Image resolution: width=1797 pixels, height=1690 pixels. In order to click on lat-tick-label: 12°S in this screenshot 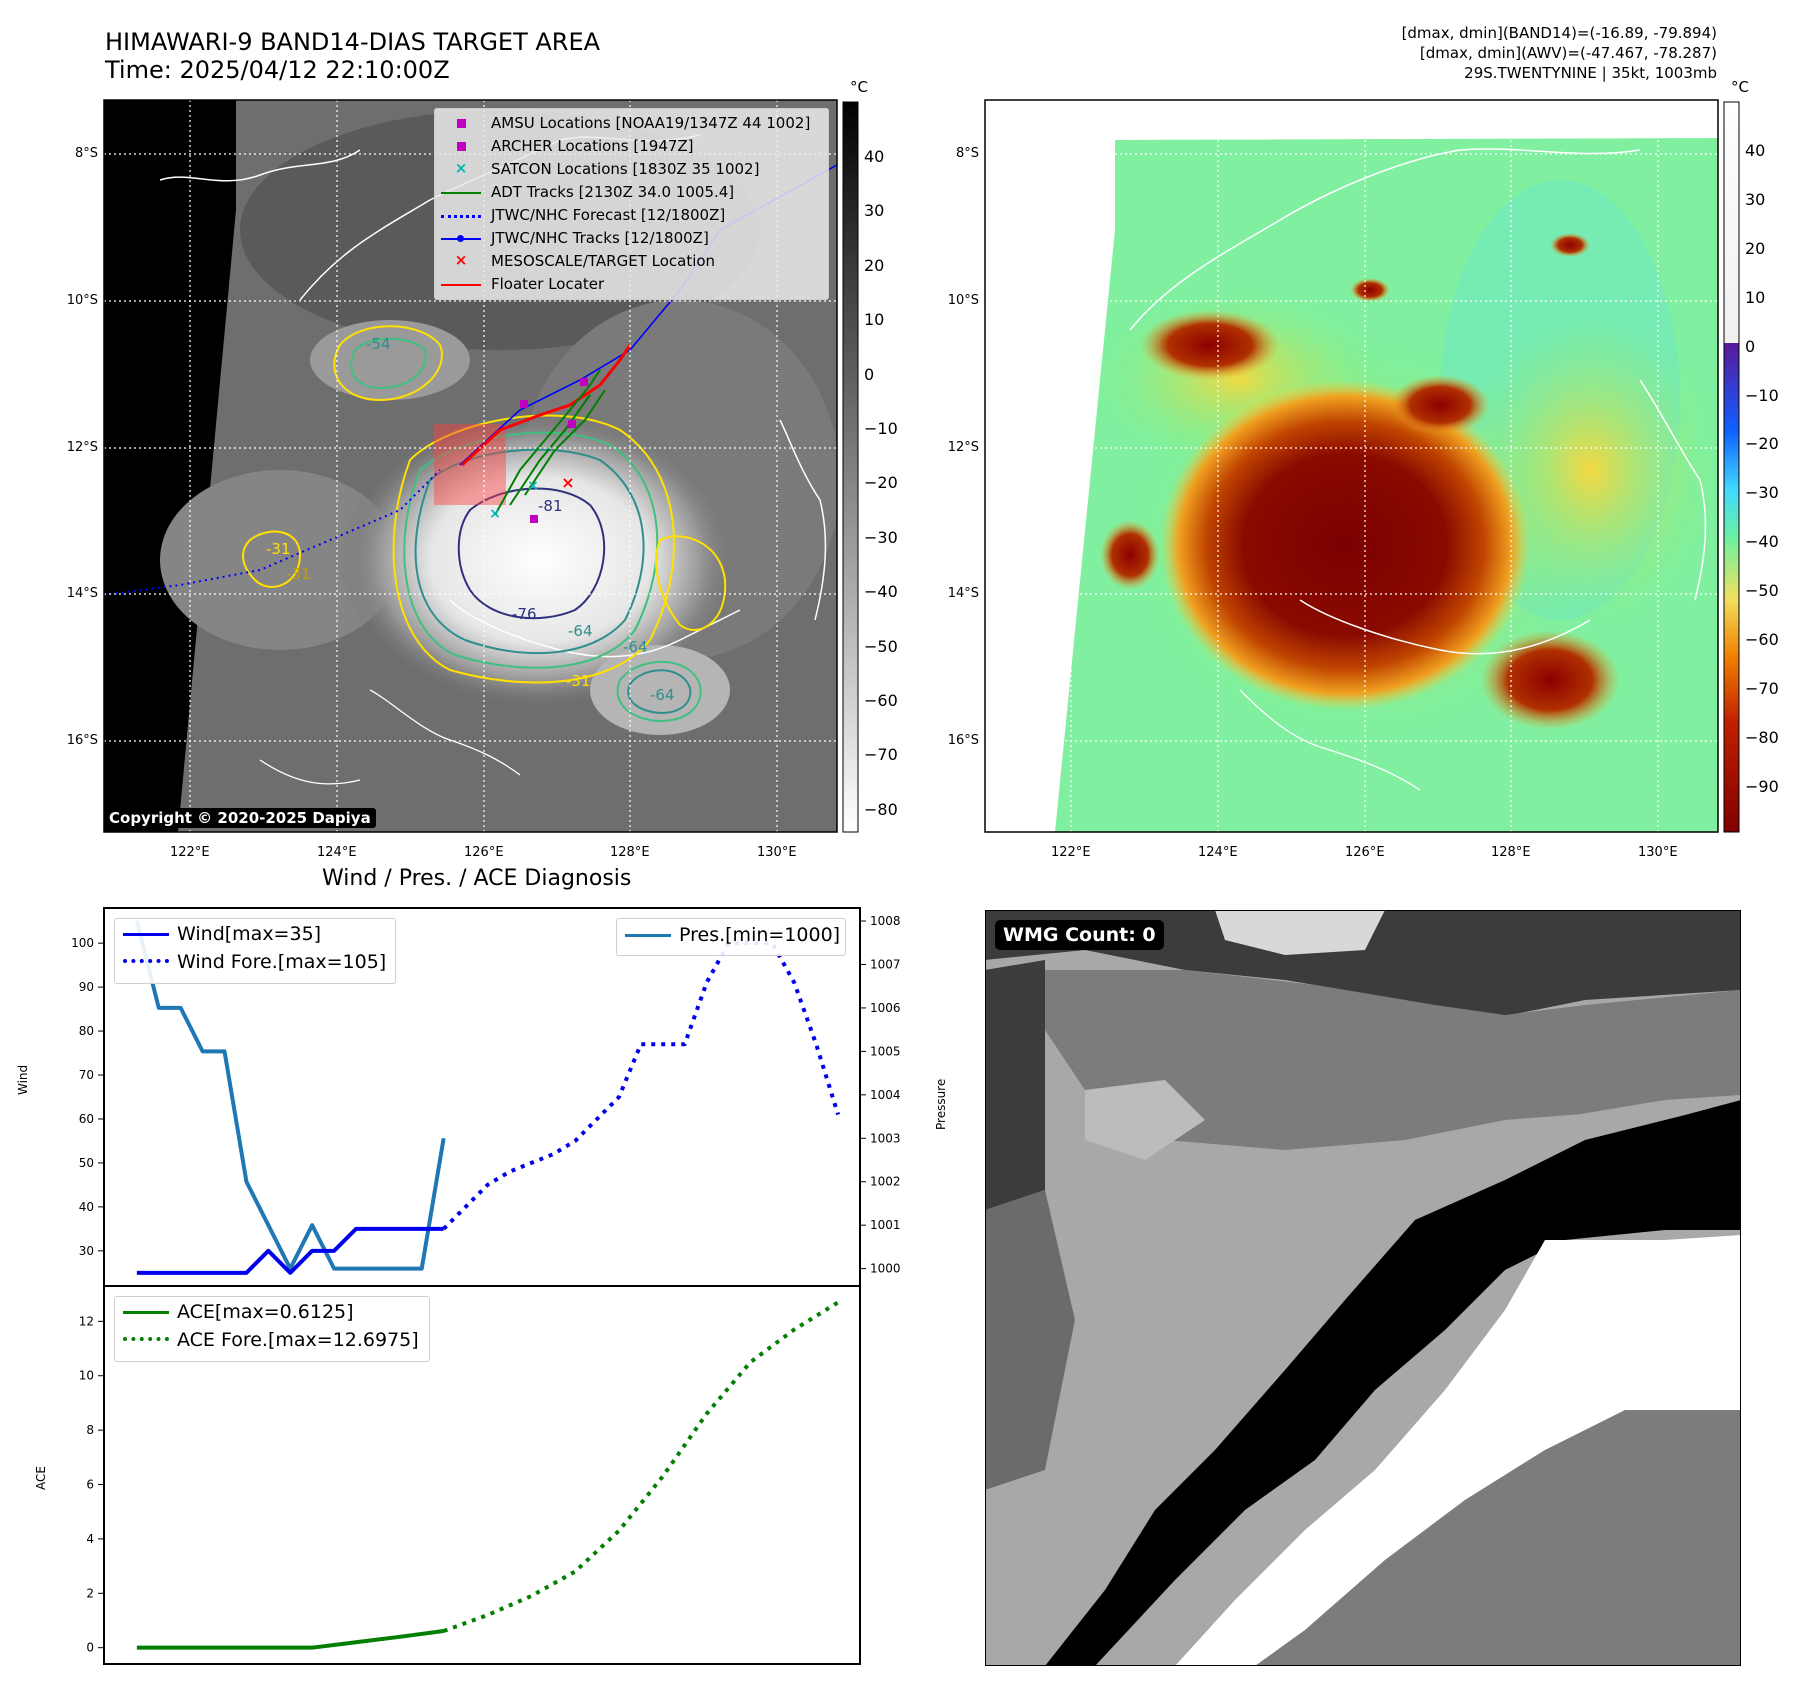, I will do `click(82, 447)`.